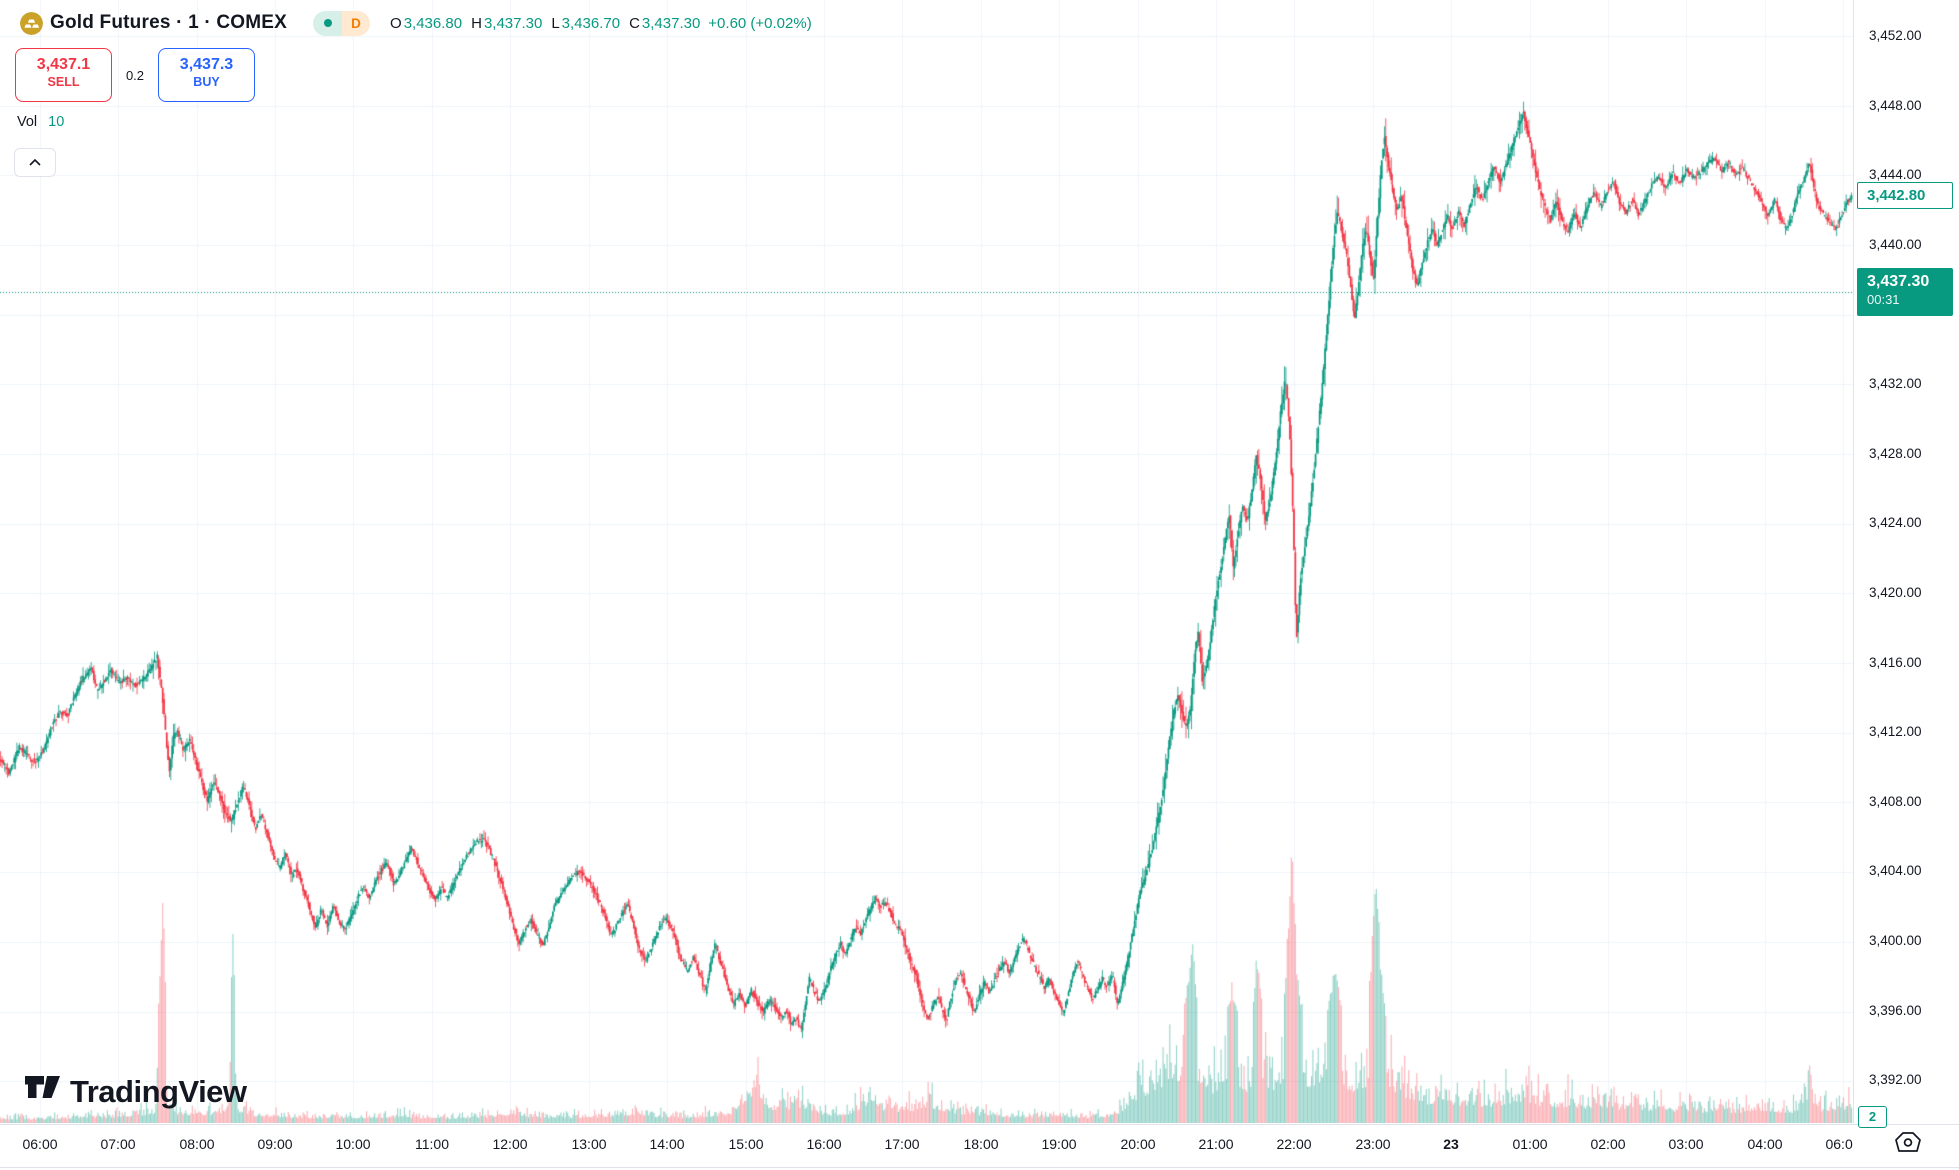 This screenshot has width=1959, height=1170. I want to click on low-value: 3,436.70, so click(591, 23).